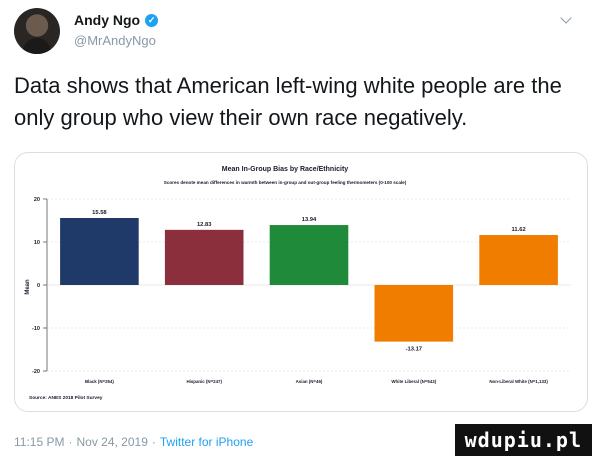  Describe the element at coordinates (285, 169) in the screenshot. I see `chart-title: Mean In-Group Bias by Race/Ethnicity` at that location.